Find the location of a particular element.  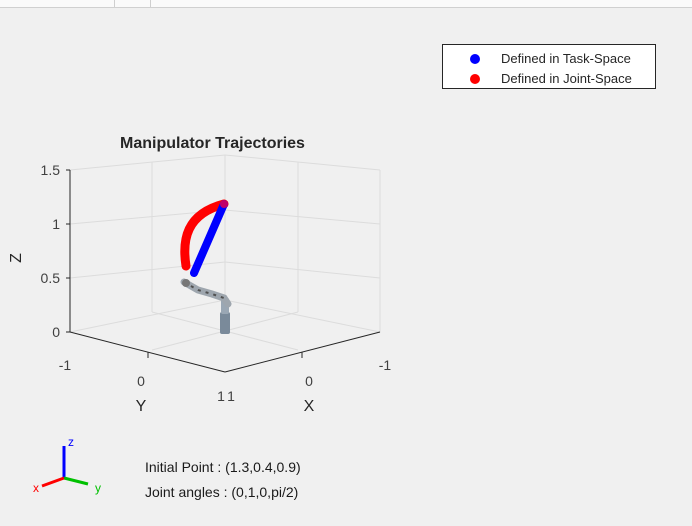

triad-z-label: z is located at coordinates (71, 442).